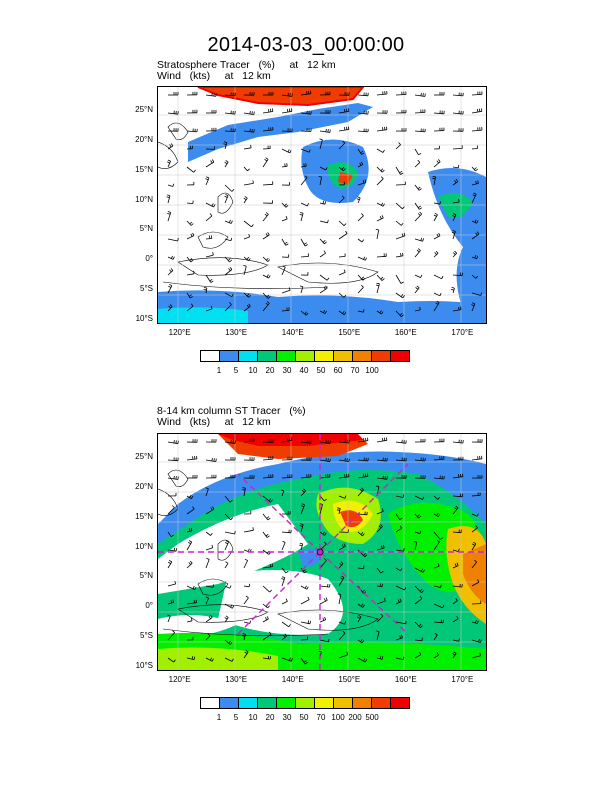  What do you see at coordinates (325, 551) in the screenshot?
I see `wind-barbs` at bounding box center [325, 551].